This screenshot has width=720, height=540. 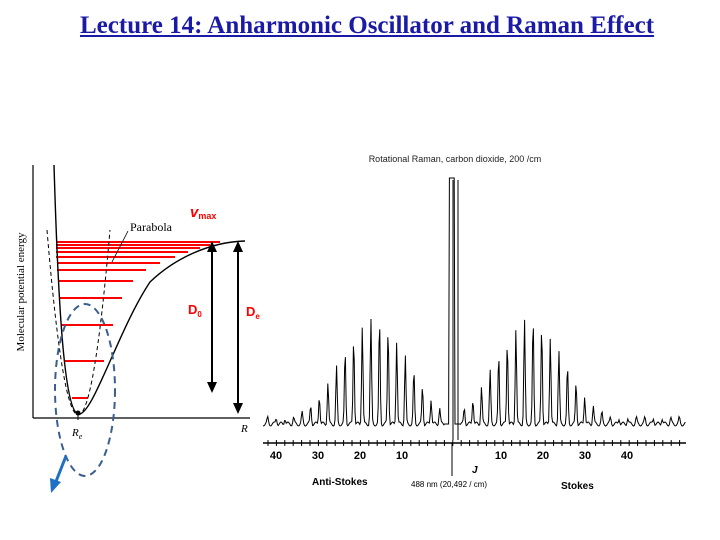 I want to click on stokes-tick-40: 40, so click(x=627, y=456).